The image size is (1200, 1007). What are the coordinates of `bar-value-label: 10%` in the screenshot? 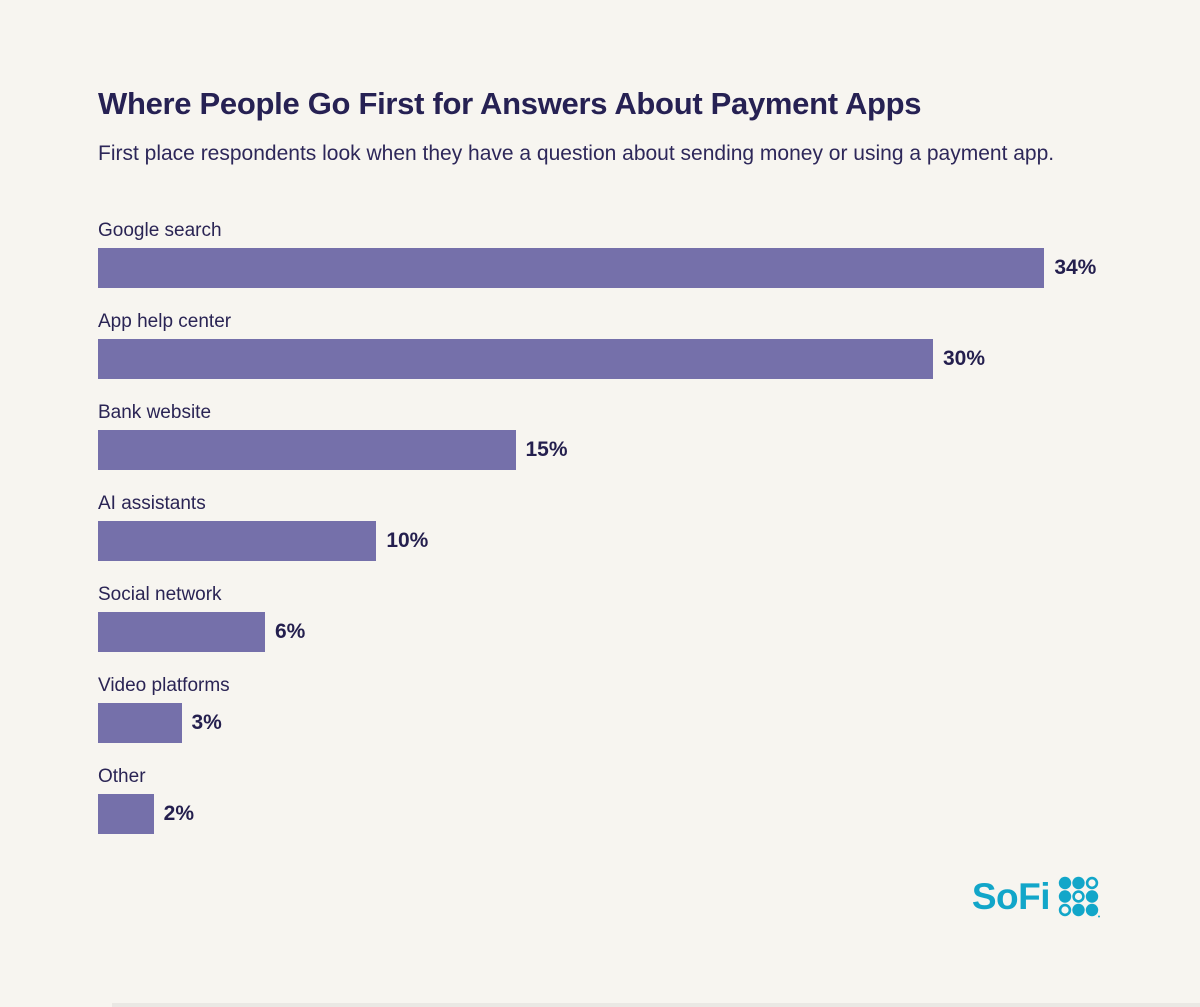 It's located at (407, 540).